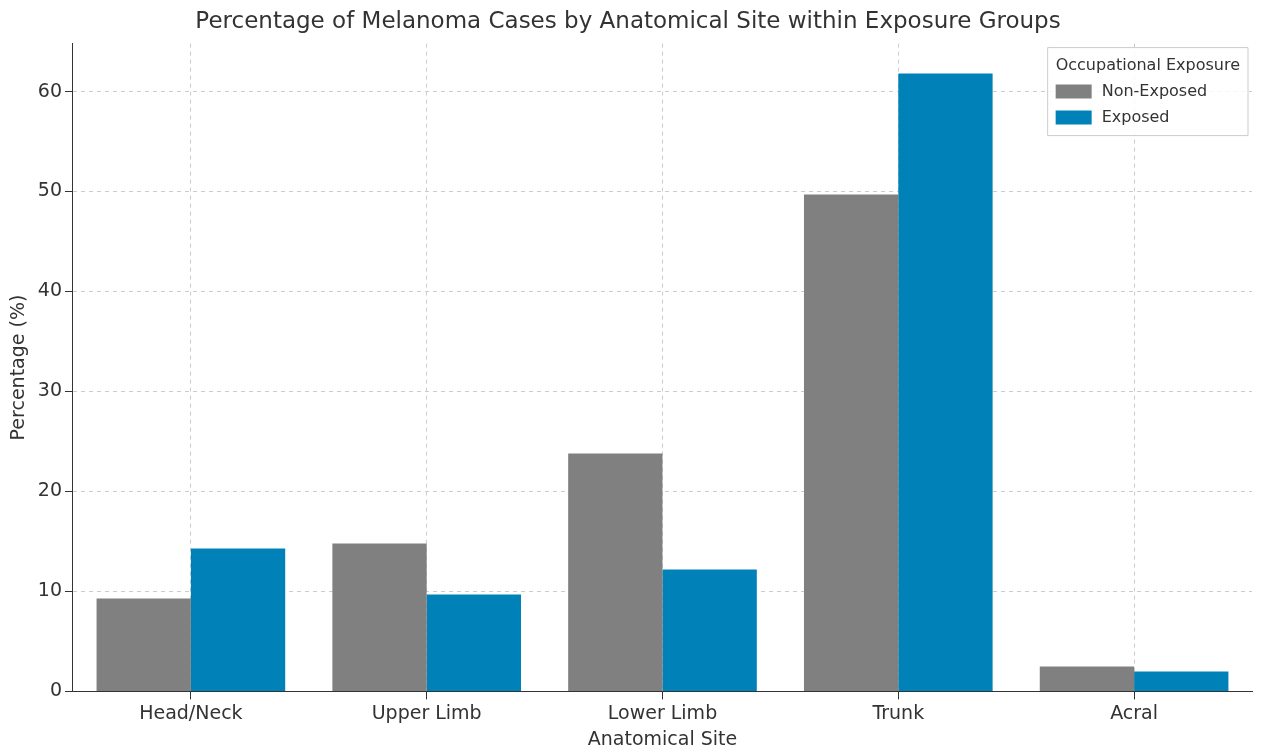  I want to click on y-axis-title: Percentage (%), so click(17, 367).